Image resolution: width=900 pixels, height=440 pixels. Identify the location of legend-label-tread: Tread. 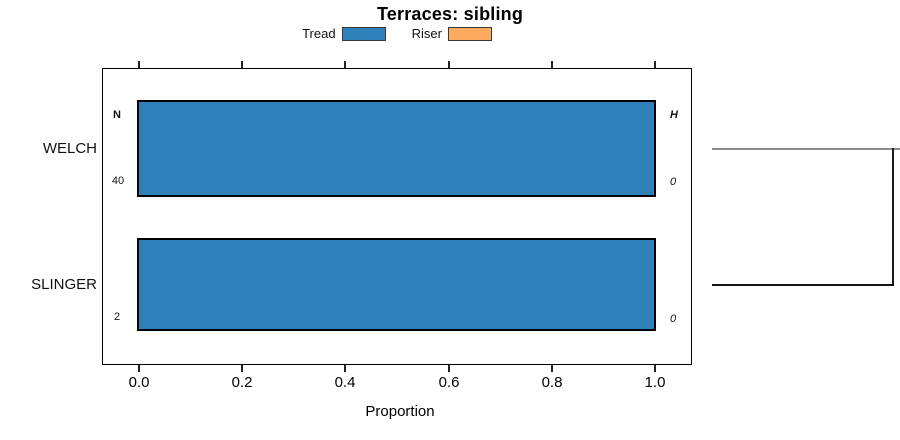
(319, 33).